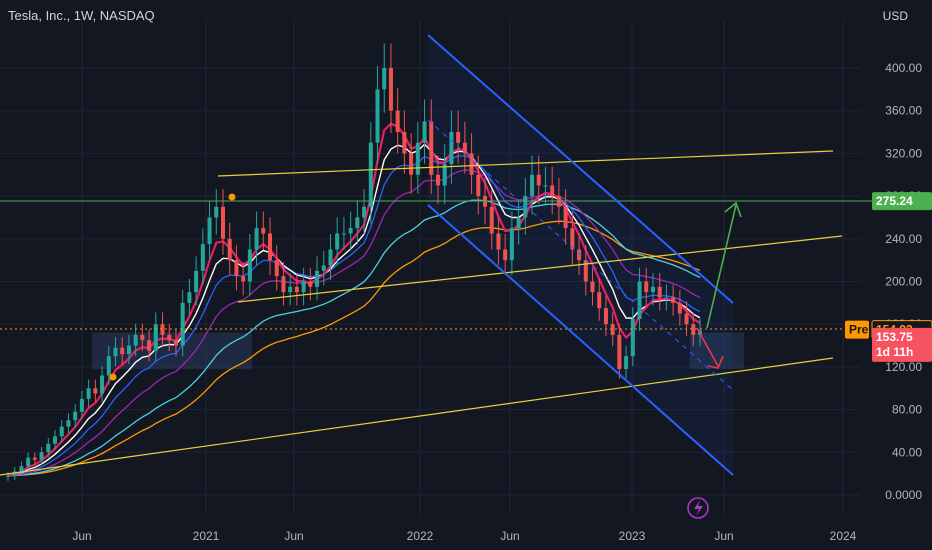  What do you see at coordinates (81, 15) in the screenshot?
I see `chart-title: Tesla, Inc., 1W, NASDAQ` at bounding box center [81, 15].